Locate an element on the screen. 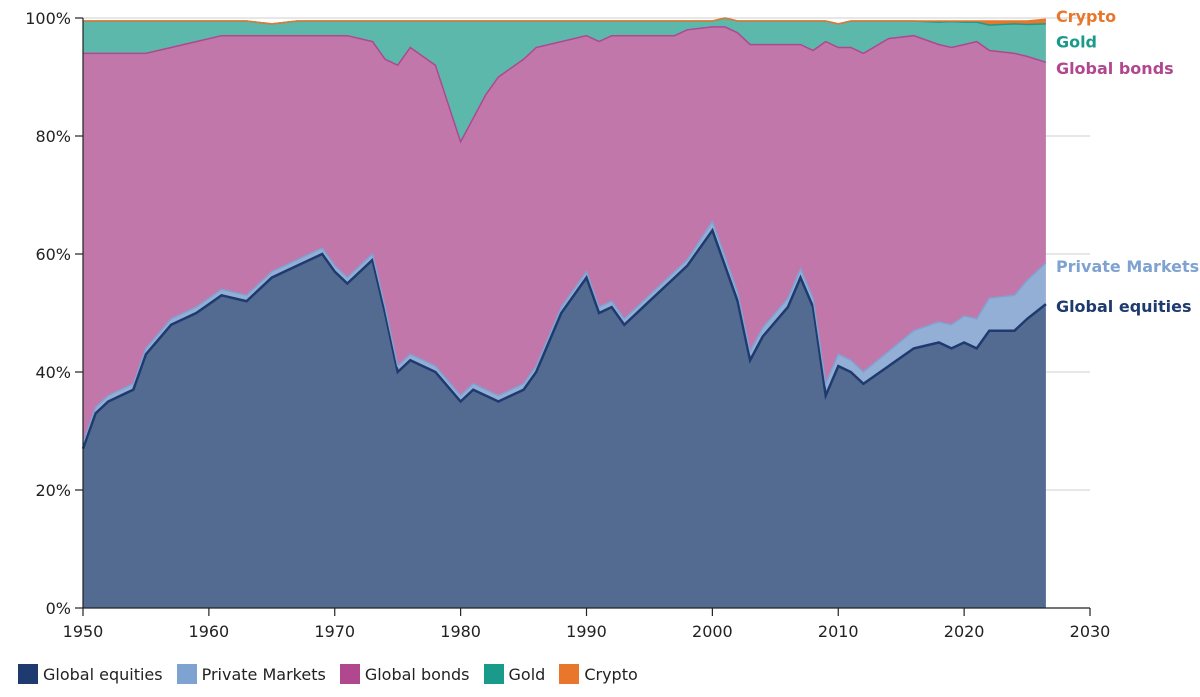 The height and width of the screenshot is (697, 1200). end-label-gold: Gold is located at coordinates (1076, 42).